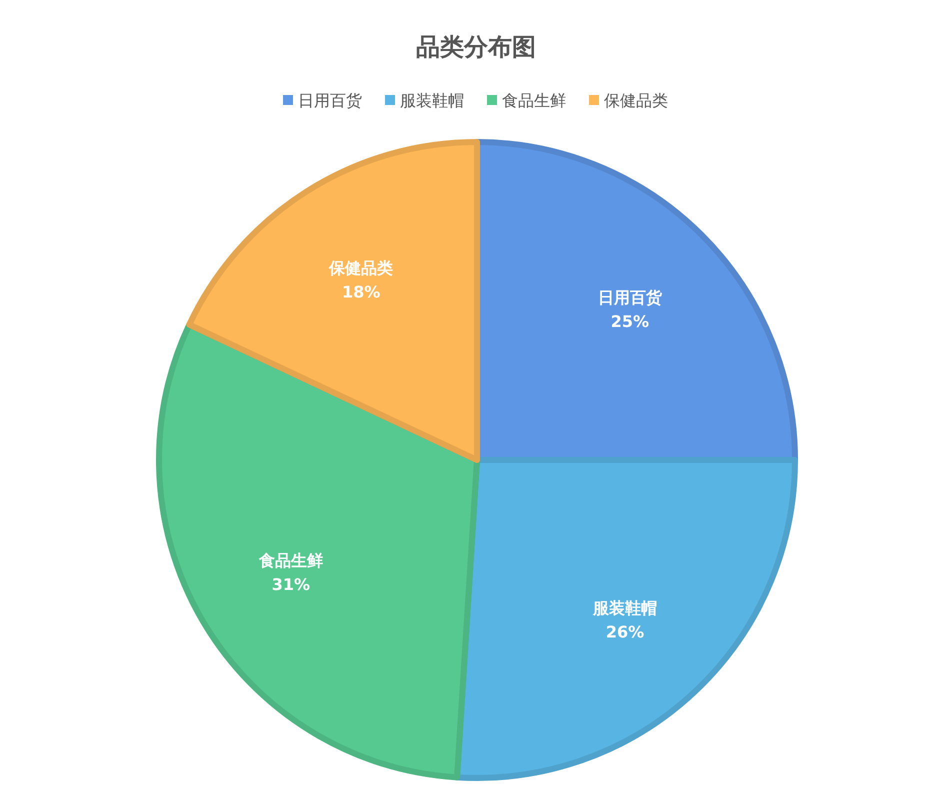 The width and height of the screenshot is (952, 807). I want to click on legend-label: 日用百货, so click(330, 100).